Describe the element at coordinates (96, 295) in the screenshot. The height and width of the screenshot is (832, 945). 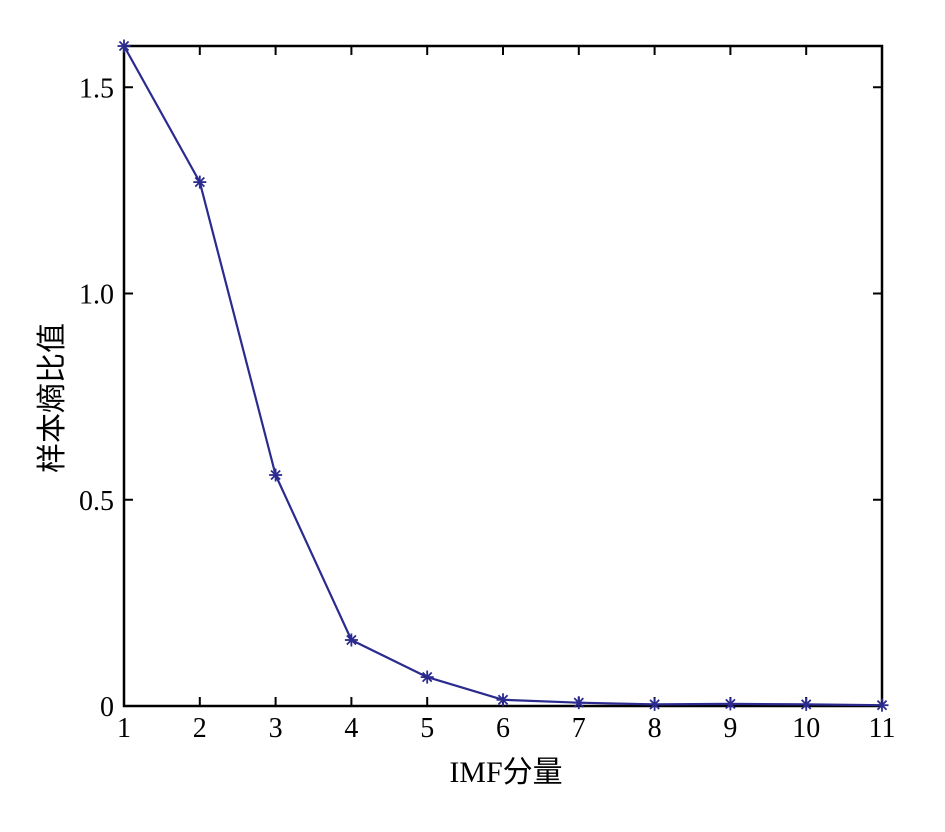
I see `y-tick-label: 1.0` at that location.